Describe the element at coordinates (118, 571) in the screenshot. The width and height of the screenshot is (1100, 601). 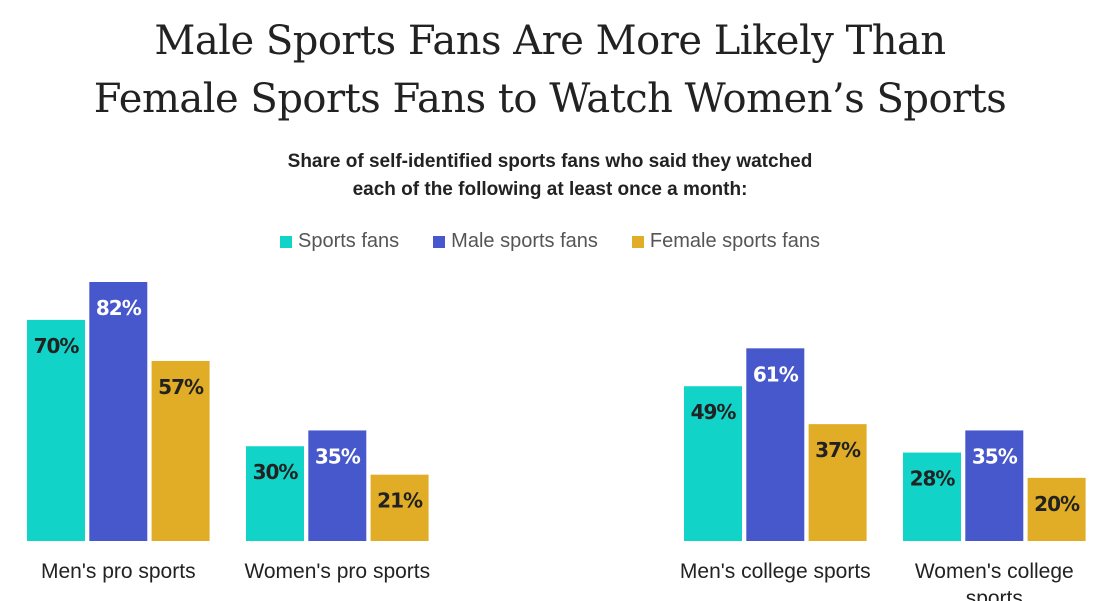
I see `category-label: Men's pro sports` at that location.